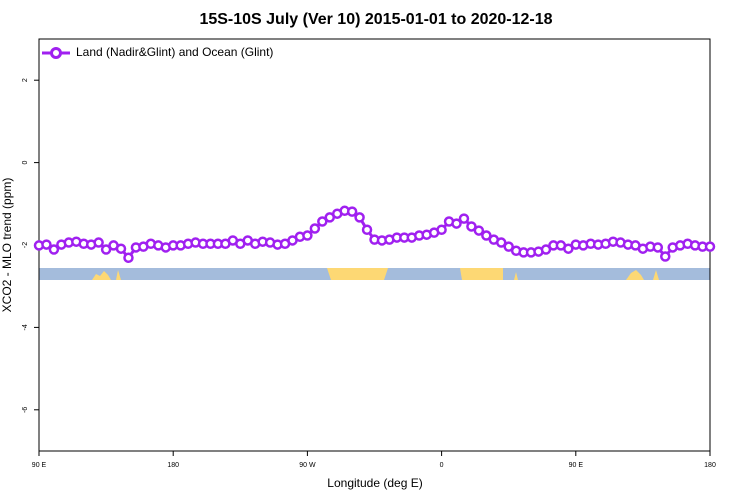  I want to click on y-axis-label: XCO2 - MLO trend (ppm), so click(7, 245).